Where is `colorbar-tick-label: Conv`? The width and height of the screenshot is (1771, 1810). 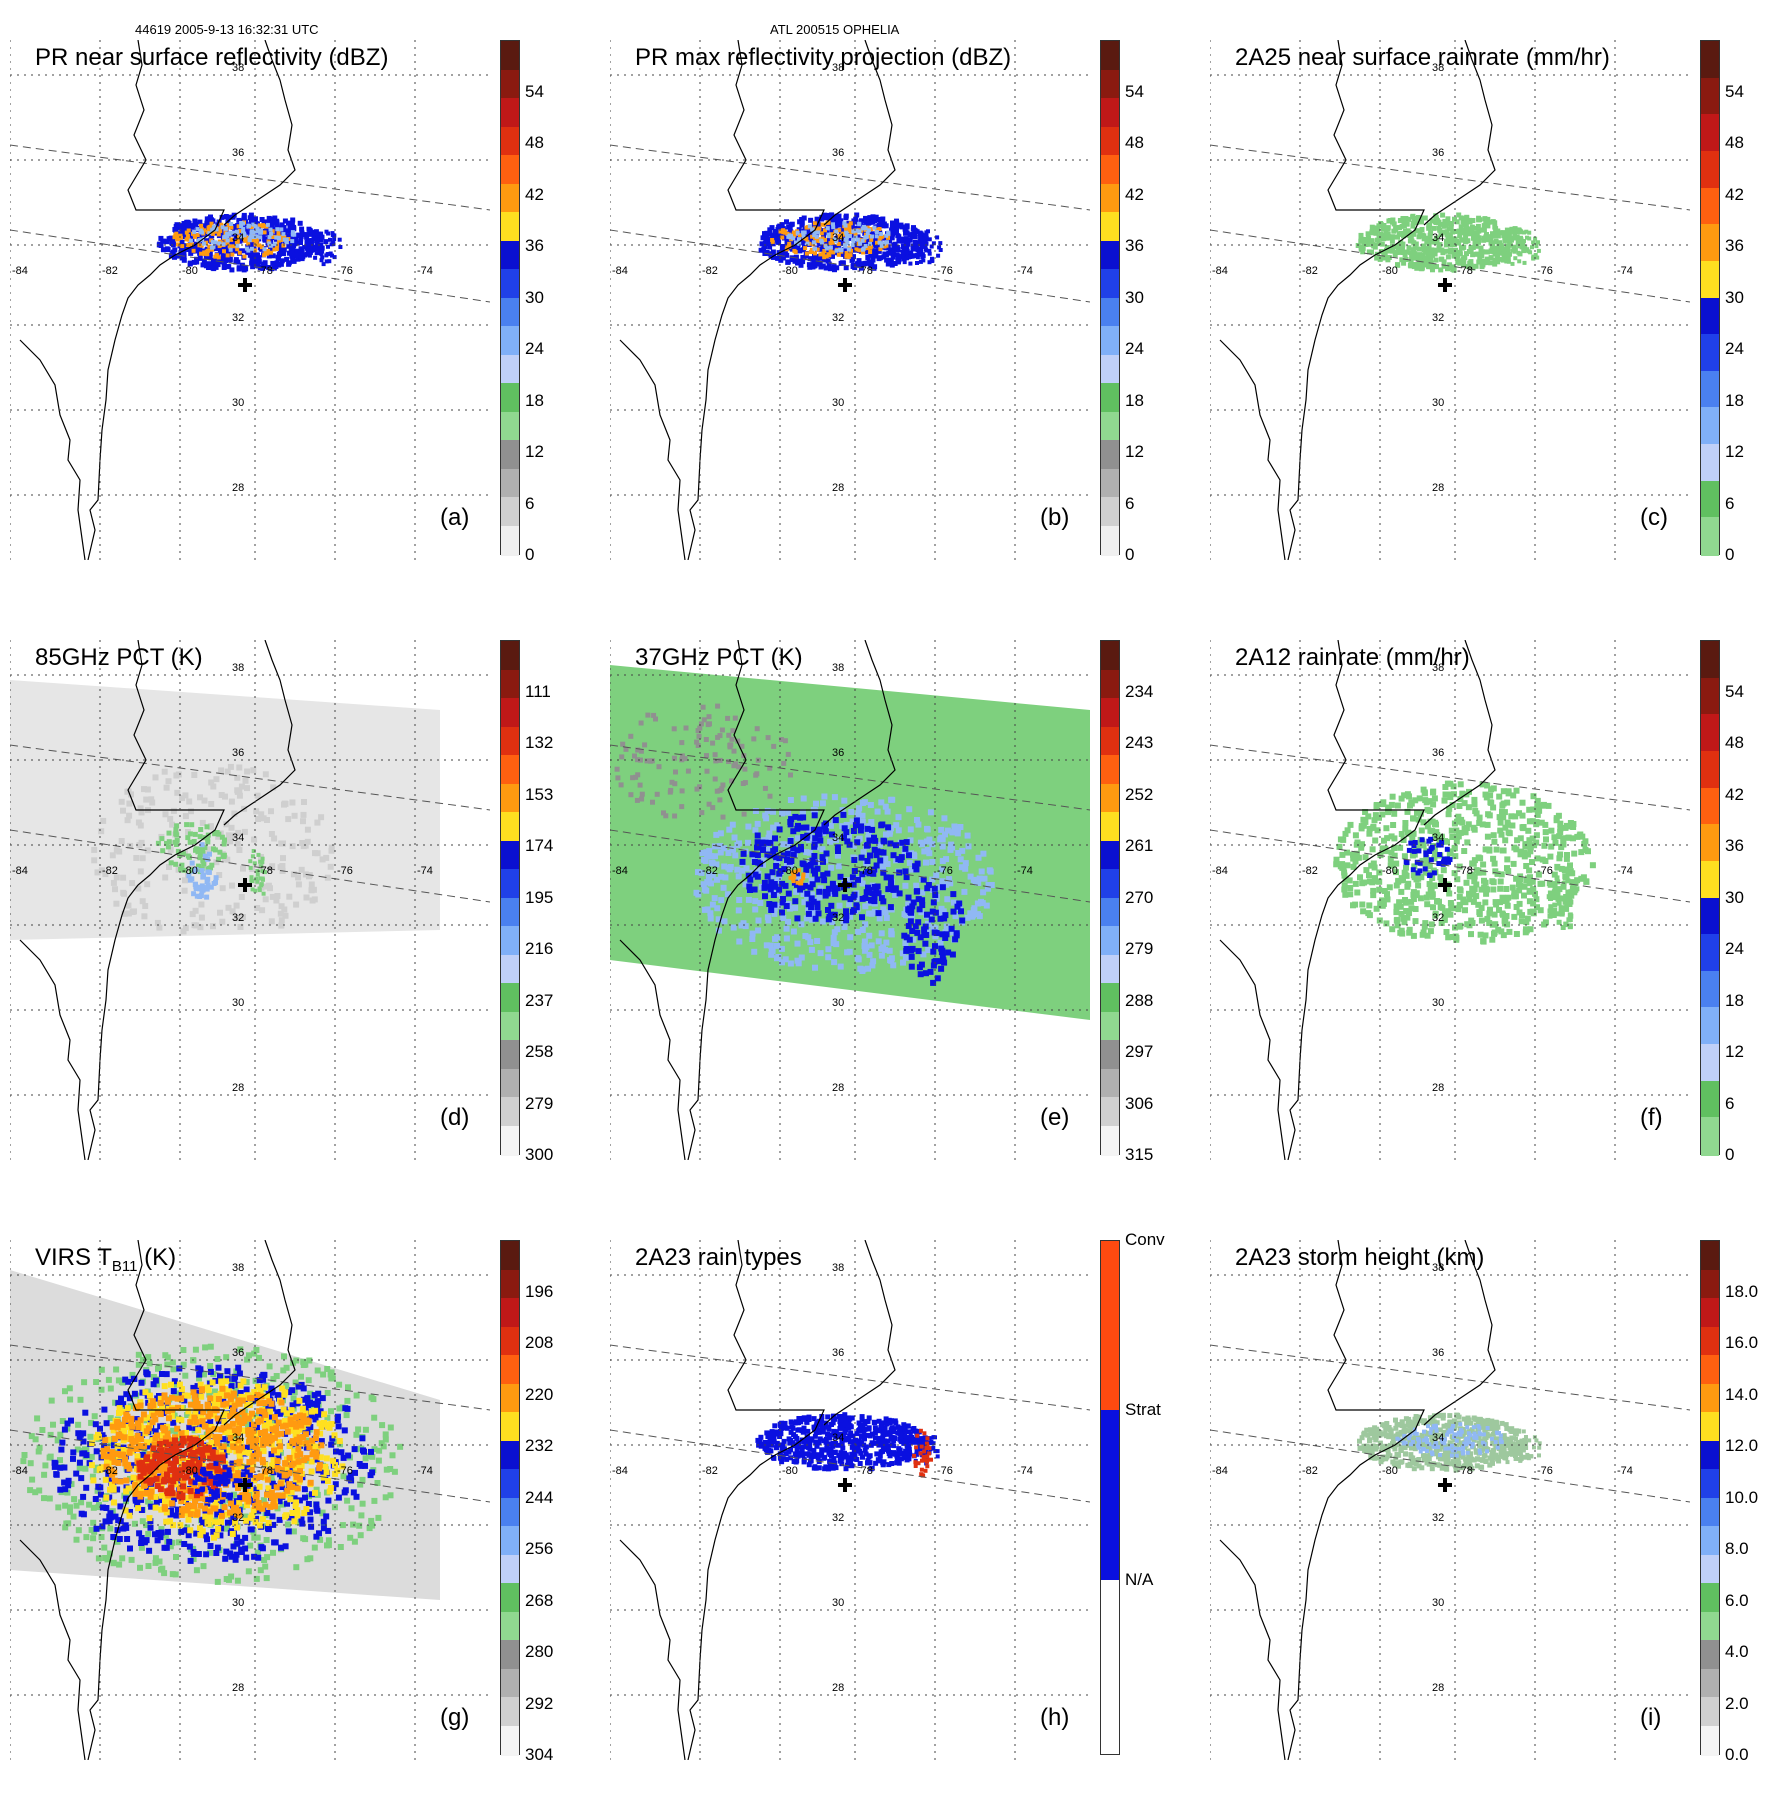
colorbar-tick-label: Conv is located at coordinates (1145, 1240).